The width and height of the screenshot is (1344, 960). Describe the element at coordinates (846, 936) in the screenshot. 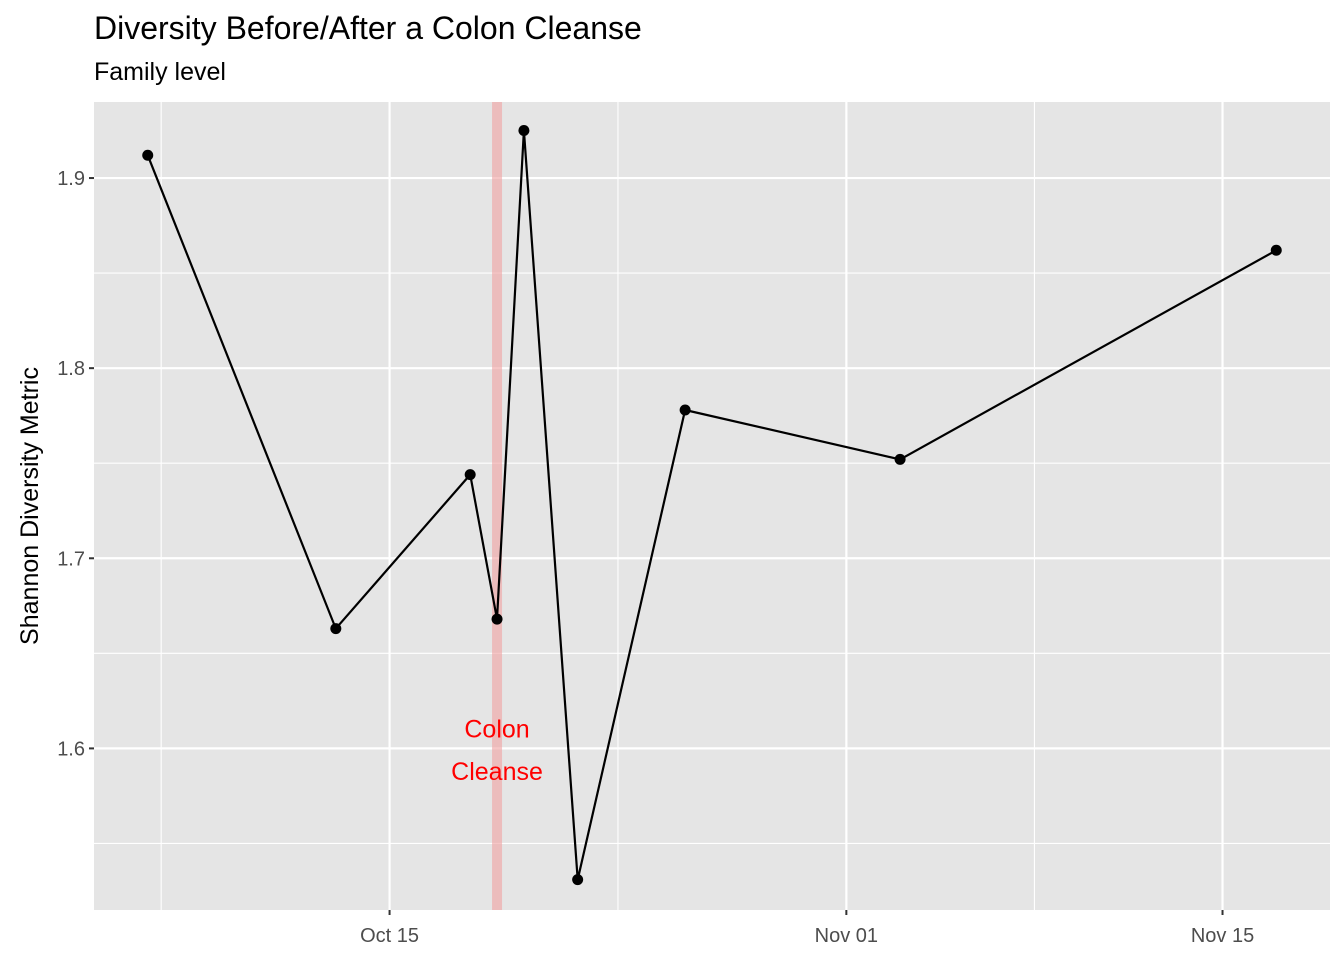

I see `x-tick-label: Nov 01` at that location.